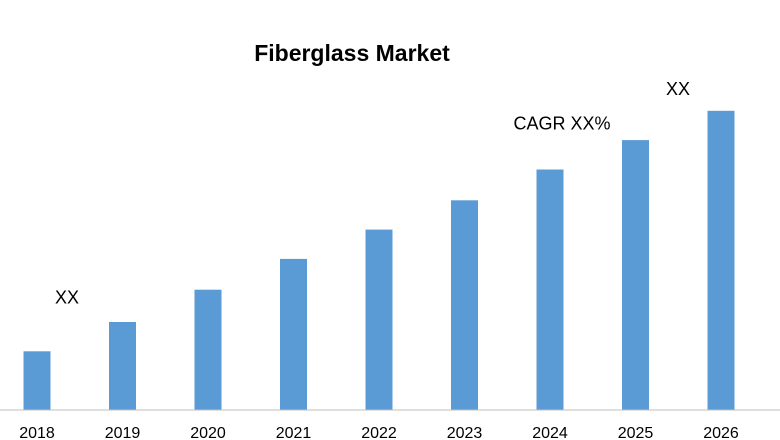  Describe the element at coordinates (208, 349) in the screenshot. I see `bar-2020` at that location.